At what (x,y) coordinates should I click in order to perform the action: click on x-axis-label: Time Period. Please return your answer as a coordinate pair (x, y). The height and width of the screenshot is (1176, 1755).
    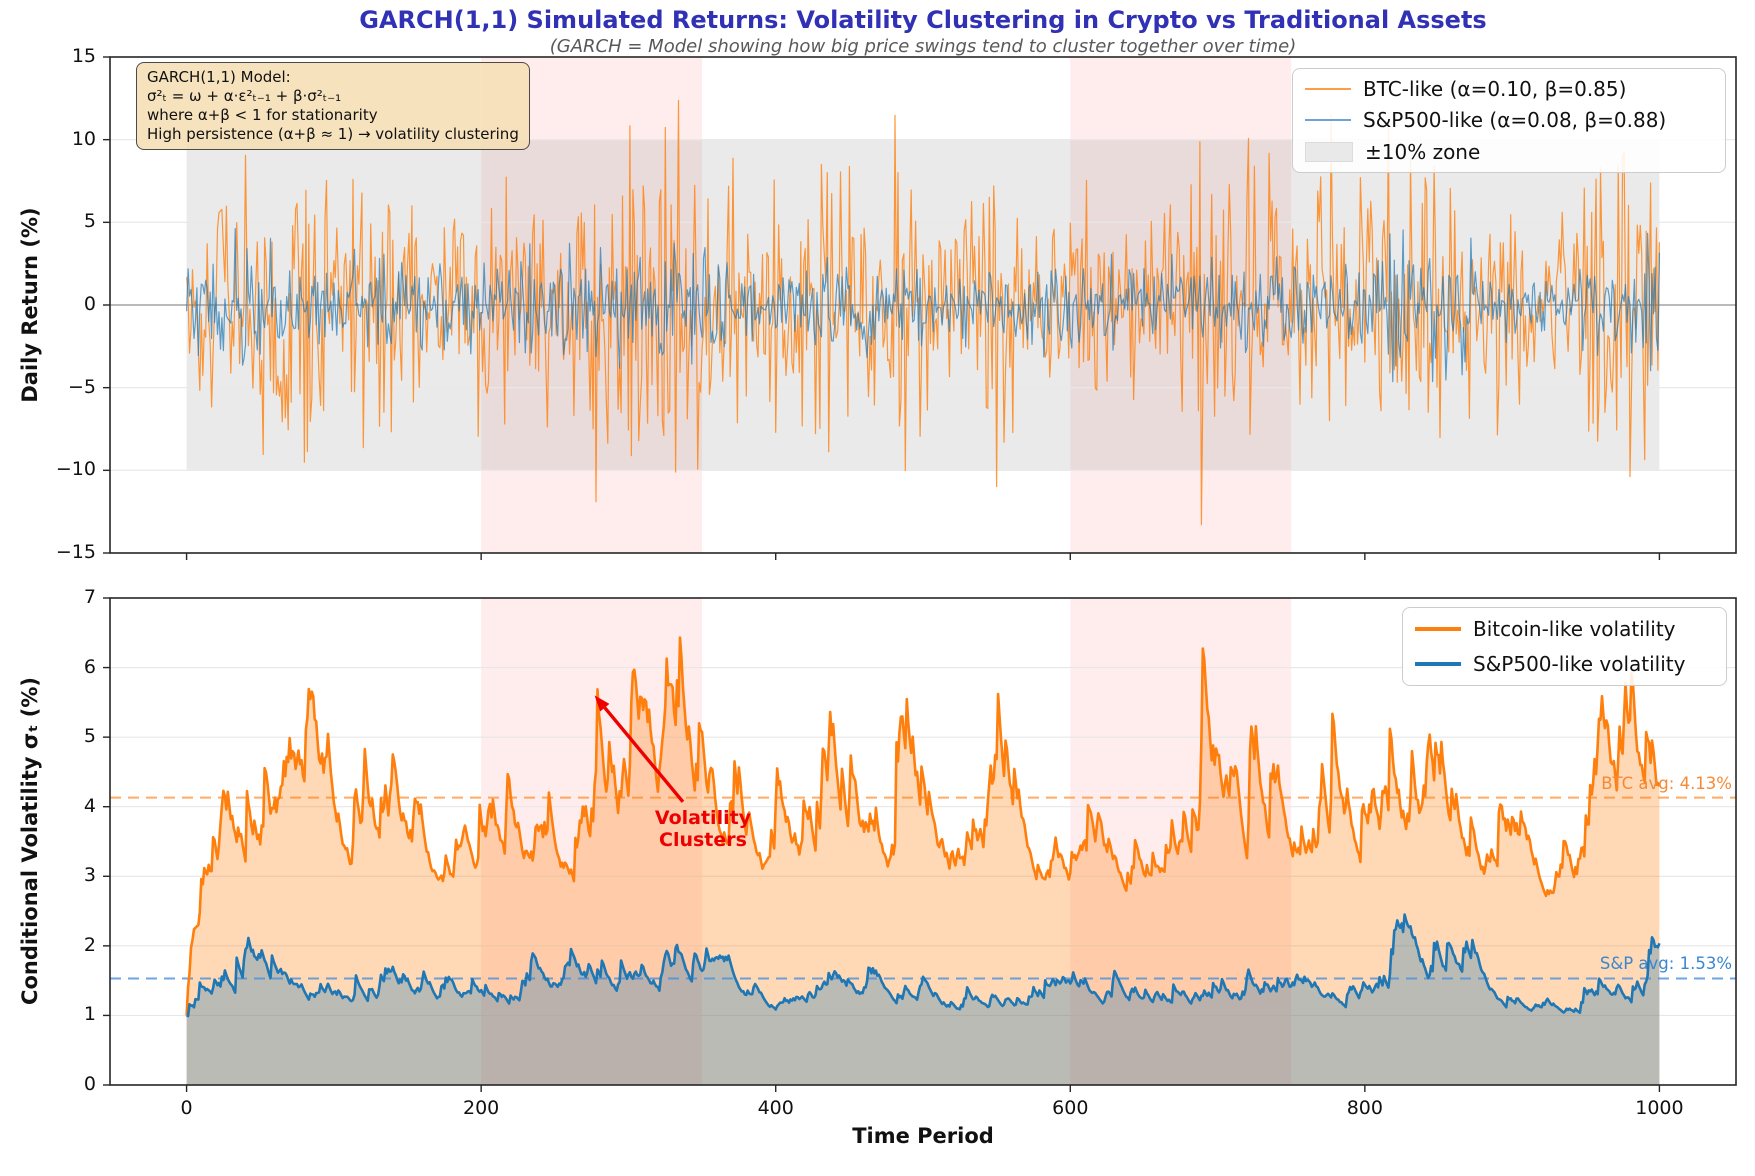
    Looking at the image, I should click on (923, 1136).